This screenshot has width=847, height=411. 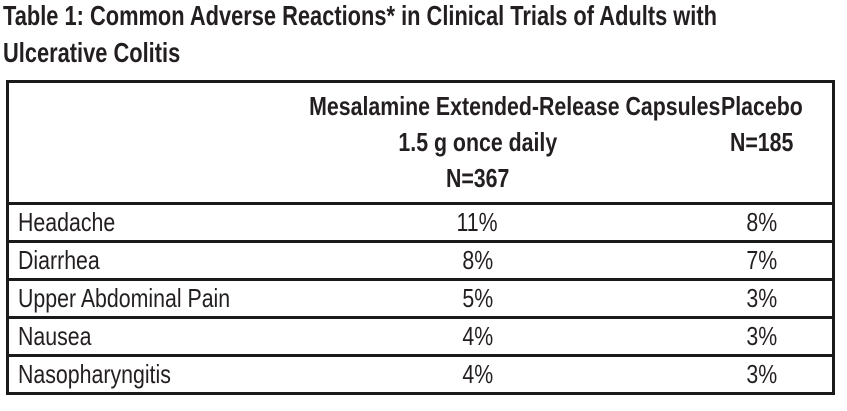 I want to click on mesalamine-value-cell: 11%, so click(x=477, y=222).